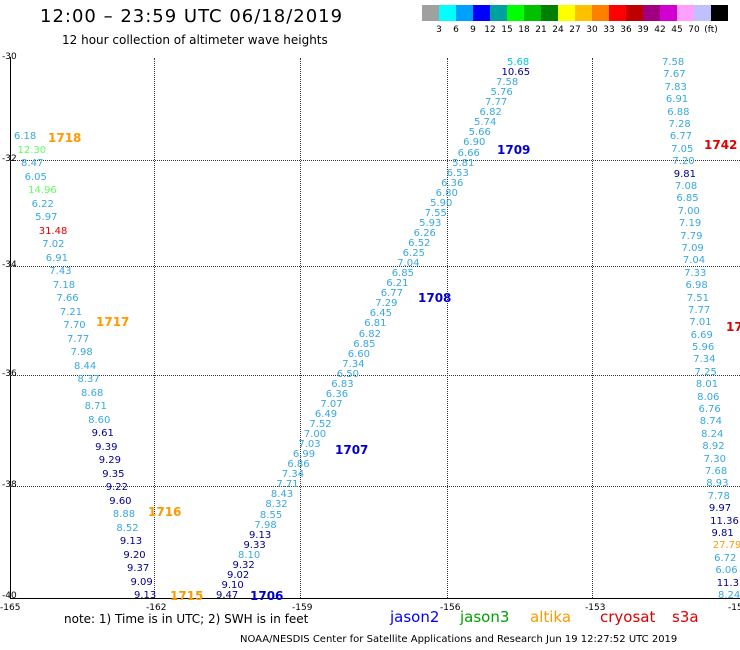 The height and width of the screenshot is (650, 740). I want to click on wave-height-value: 5.81, so click(463, 163).